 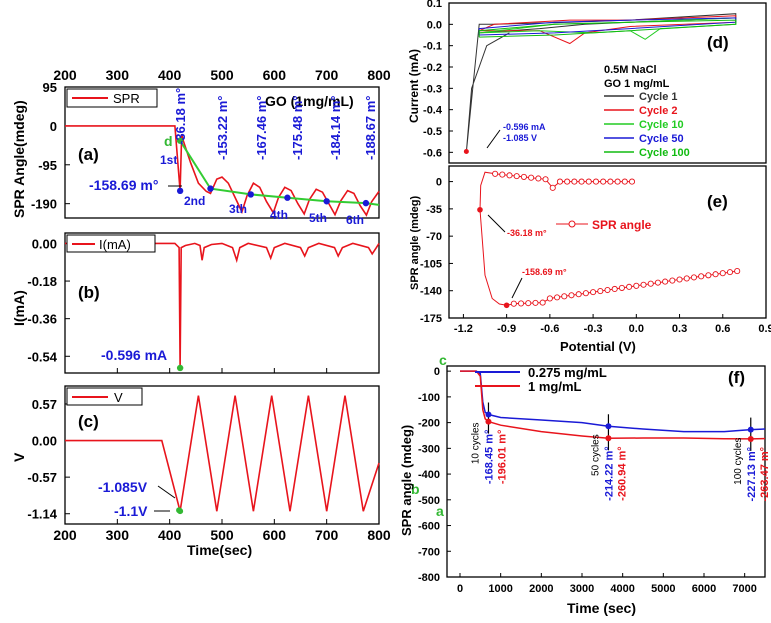 I want to click on panel-b-y-tick-label: -0.54, so click(x=42, y=356).